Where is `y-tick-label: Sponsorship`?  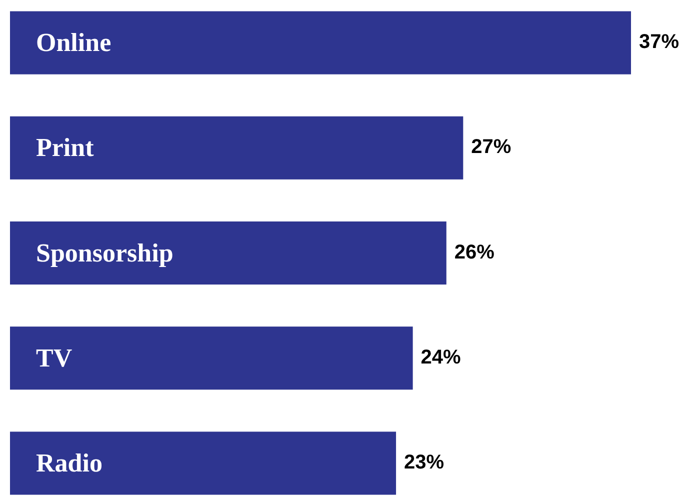
y-tick-label: Sponsorship is located at coordinates (105, 253).